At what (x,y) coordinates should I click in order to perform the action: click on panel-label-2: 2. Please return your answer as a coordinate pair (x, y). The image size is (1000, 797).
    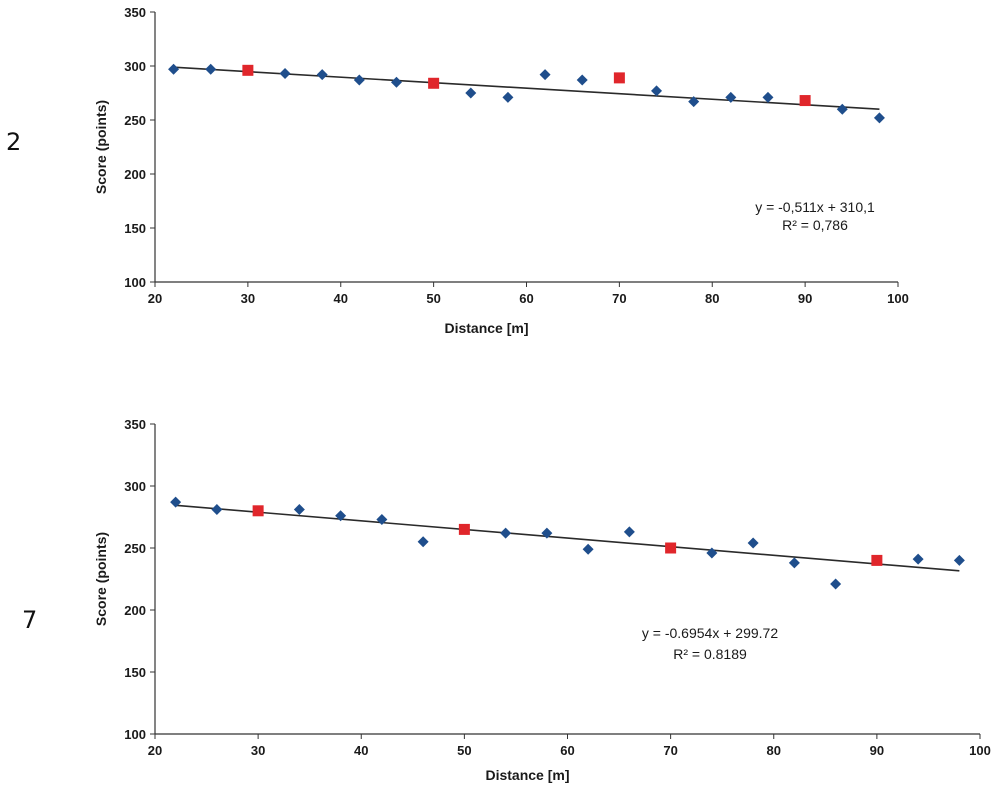
    Looking at the image, I should click on (14, 142).